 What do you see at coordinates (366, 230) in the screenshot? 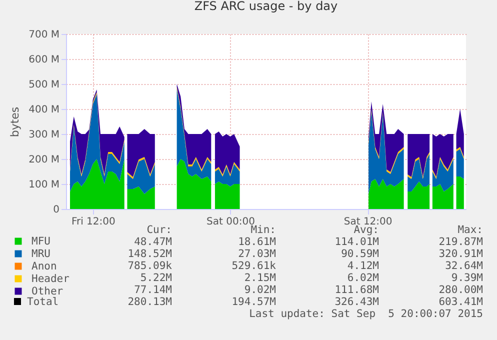
I see `text: Avg:` at bounding box center [366, 230].